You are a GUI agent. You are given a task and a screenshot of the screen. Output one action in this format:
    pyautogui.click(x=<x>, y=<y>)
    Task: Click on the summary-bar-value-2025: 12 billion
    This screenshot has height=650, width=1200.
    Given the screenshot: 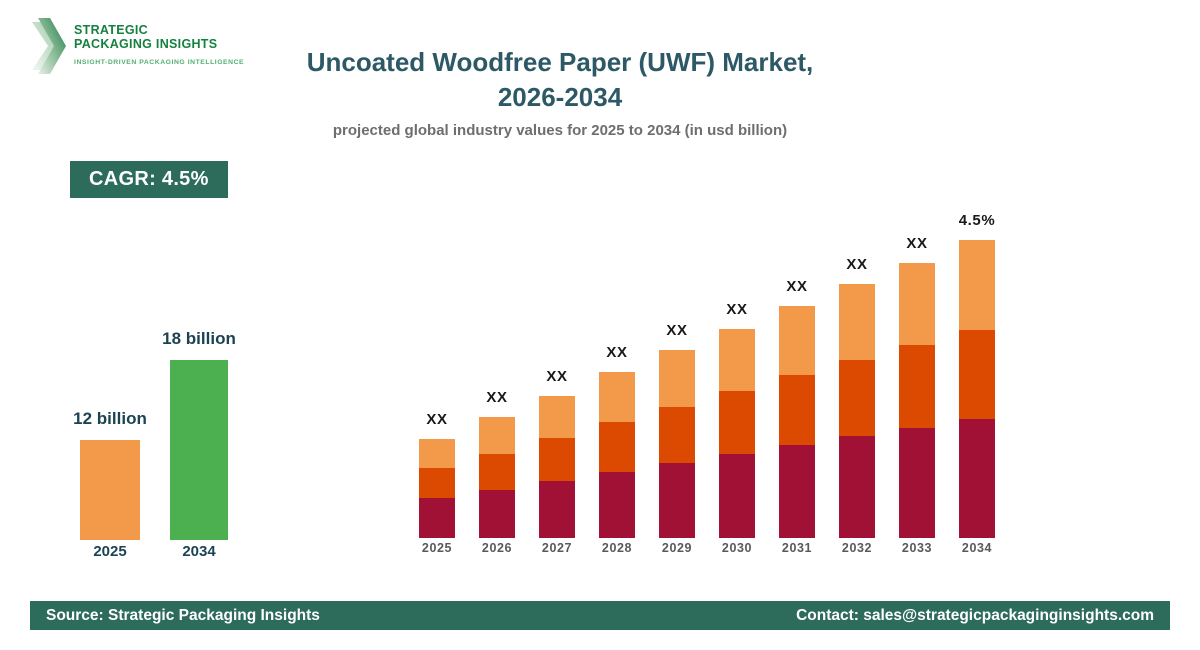 What is the action you would take?
    pyautogui.click(x=110, y=418)
    